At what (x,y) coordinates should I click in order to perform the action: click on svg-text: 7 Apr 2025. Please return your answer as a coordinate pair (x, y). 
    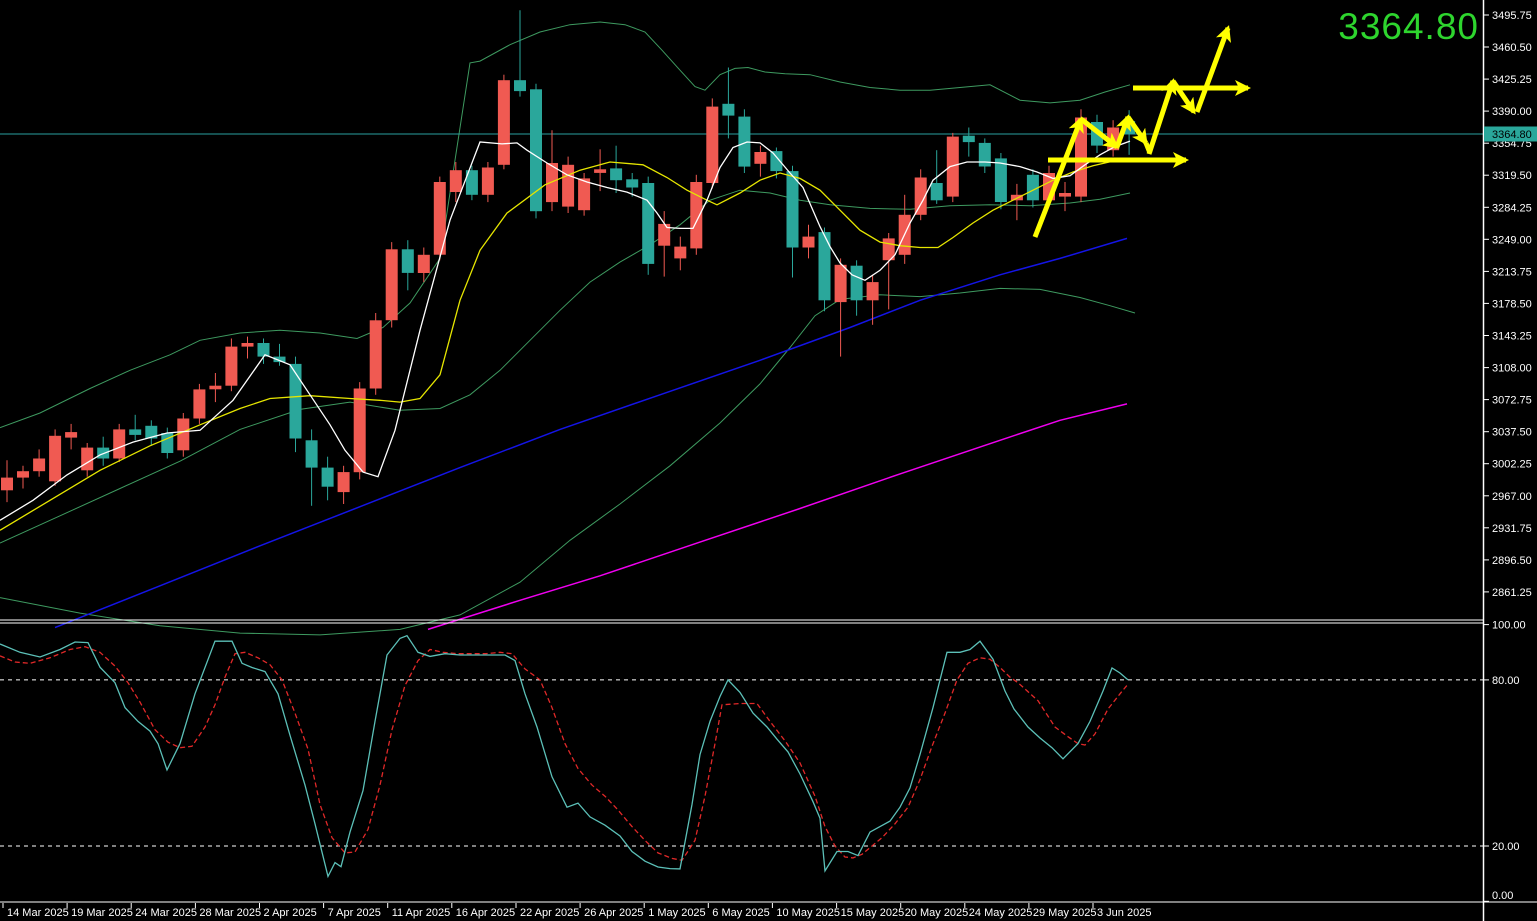
    Looking at the image, I should click on (354, 913).